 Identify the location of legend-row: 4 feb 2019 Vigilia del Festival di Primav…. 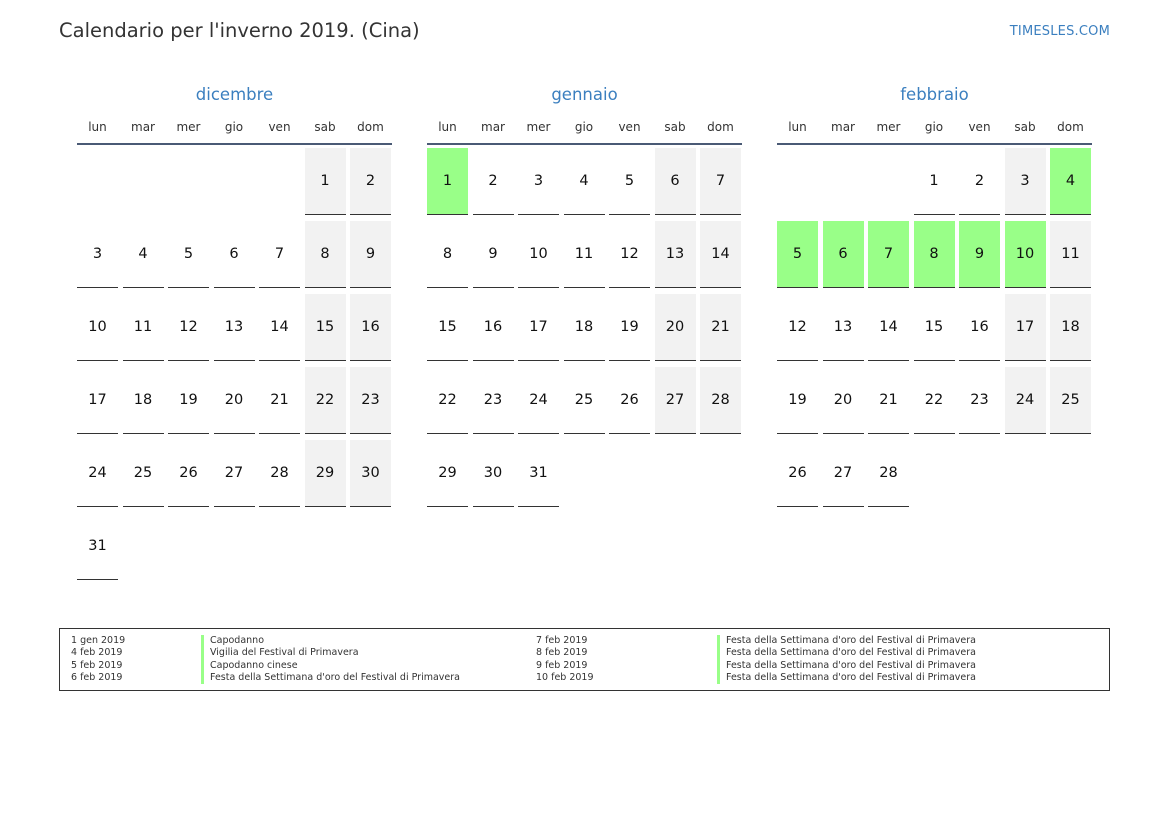
(584, 653).